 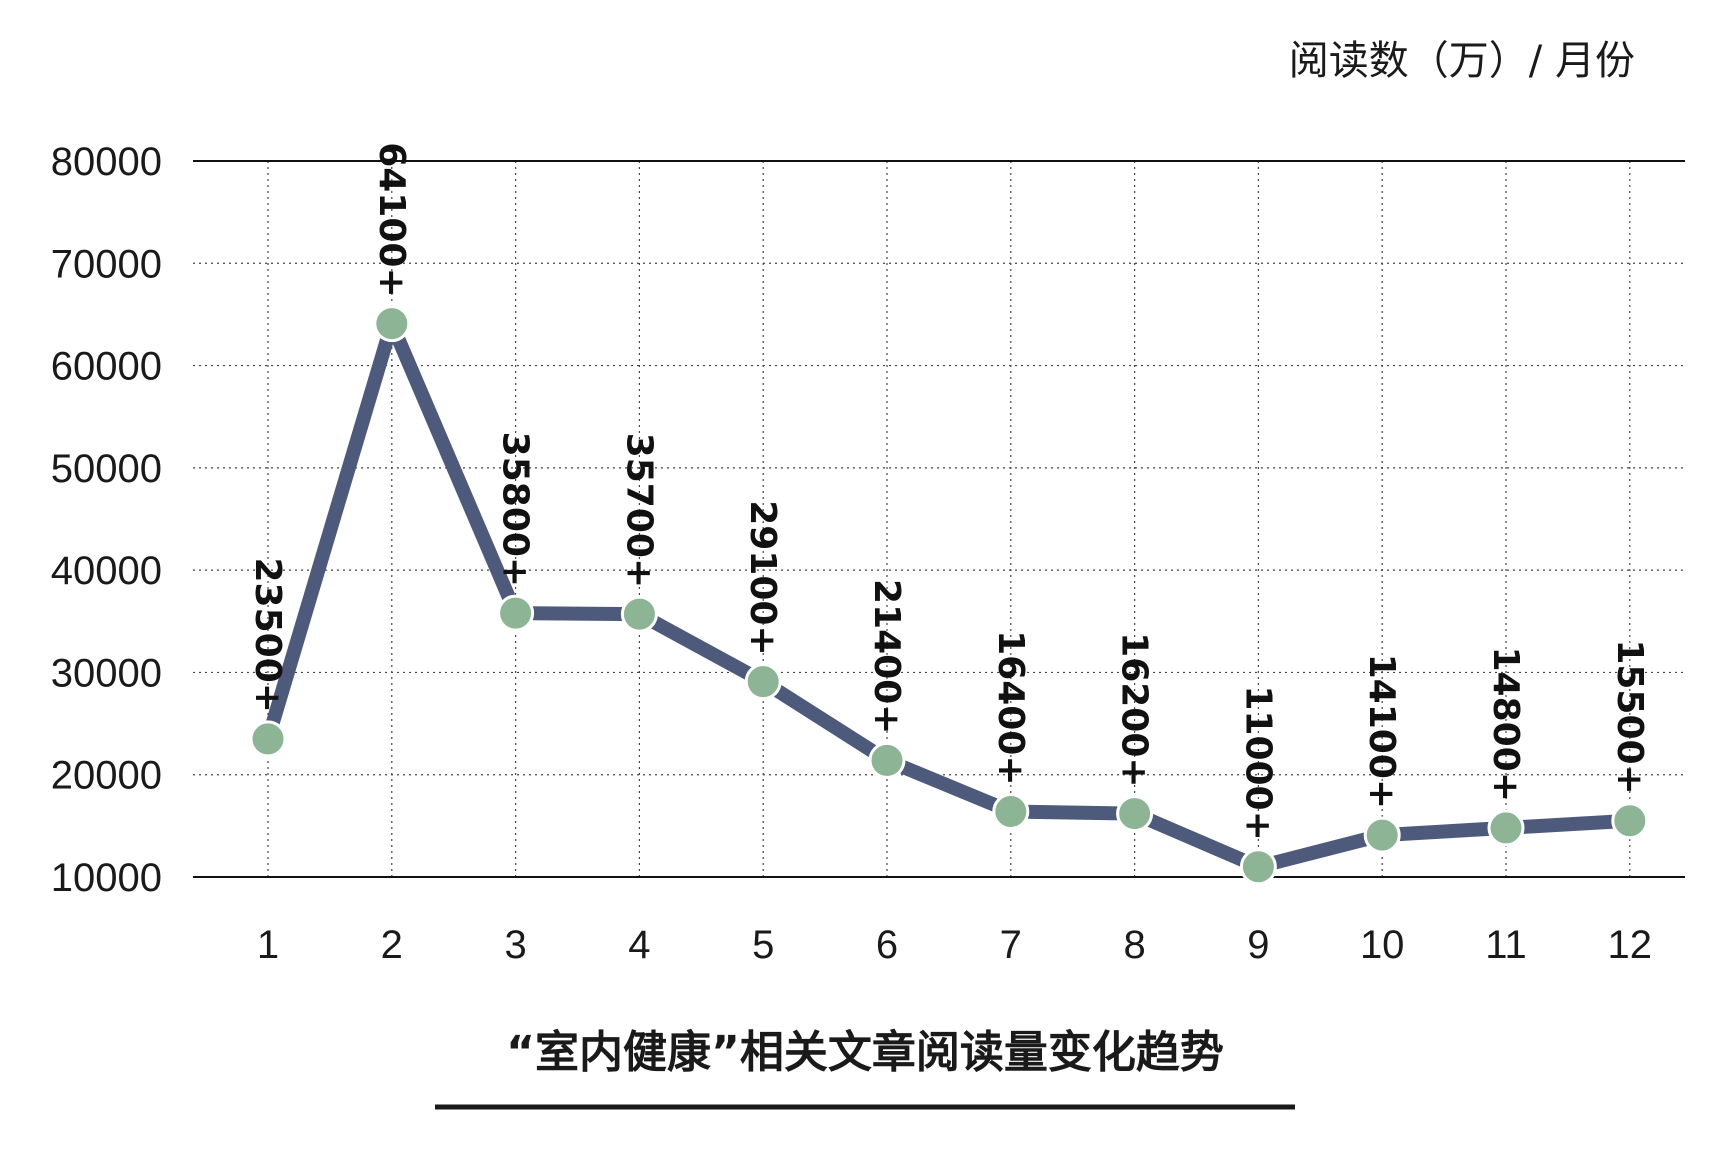 I want to click on data-label: 14100+, so click(x=1381, y=731).